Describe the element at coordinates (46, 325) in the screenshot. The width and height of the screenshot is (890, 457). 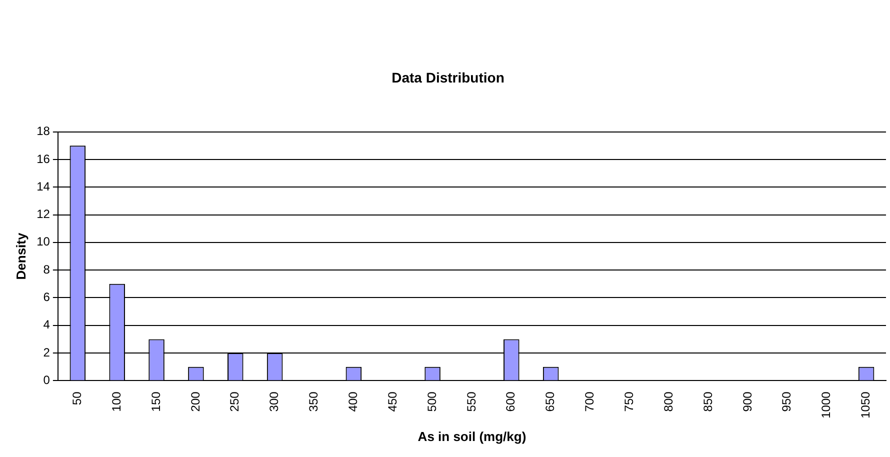
I see `y-tick-label: 4` at that location.